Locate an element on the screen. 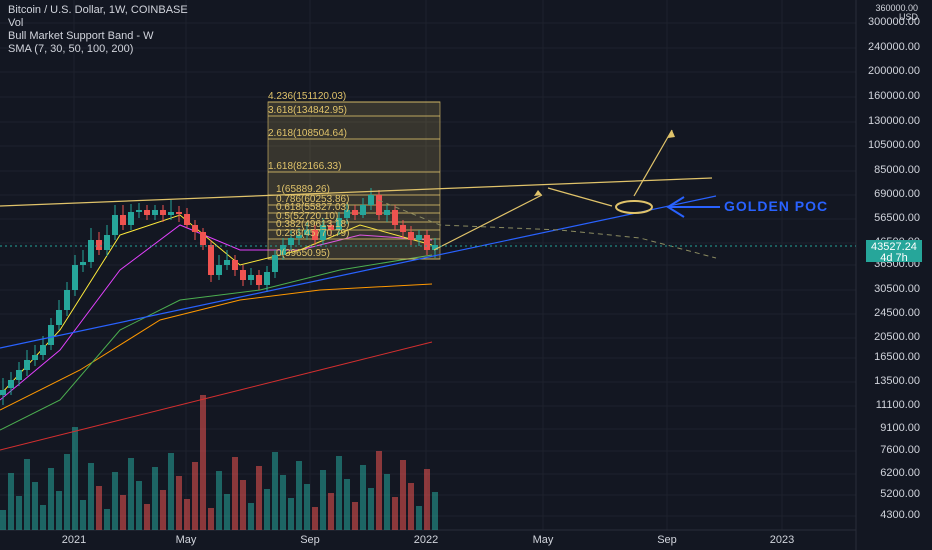 This screenshot has height=550, width=932. price-axis-tick: 4300.00 is located at coordinates (900, 515).